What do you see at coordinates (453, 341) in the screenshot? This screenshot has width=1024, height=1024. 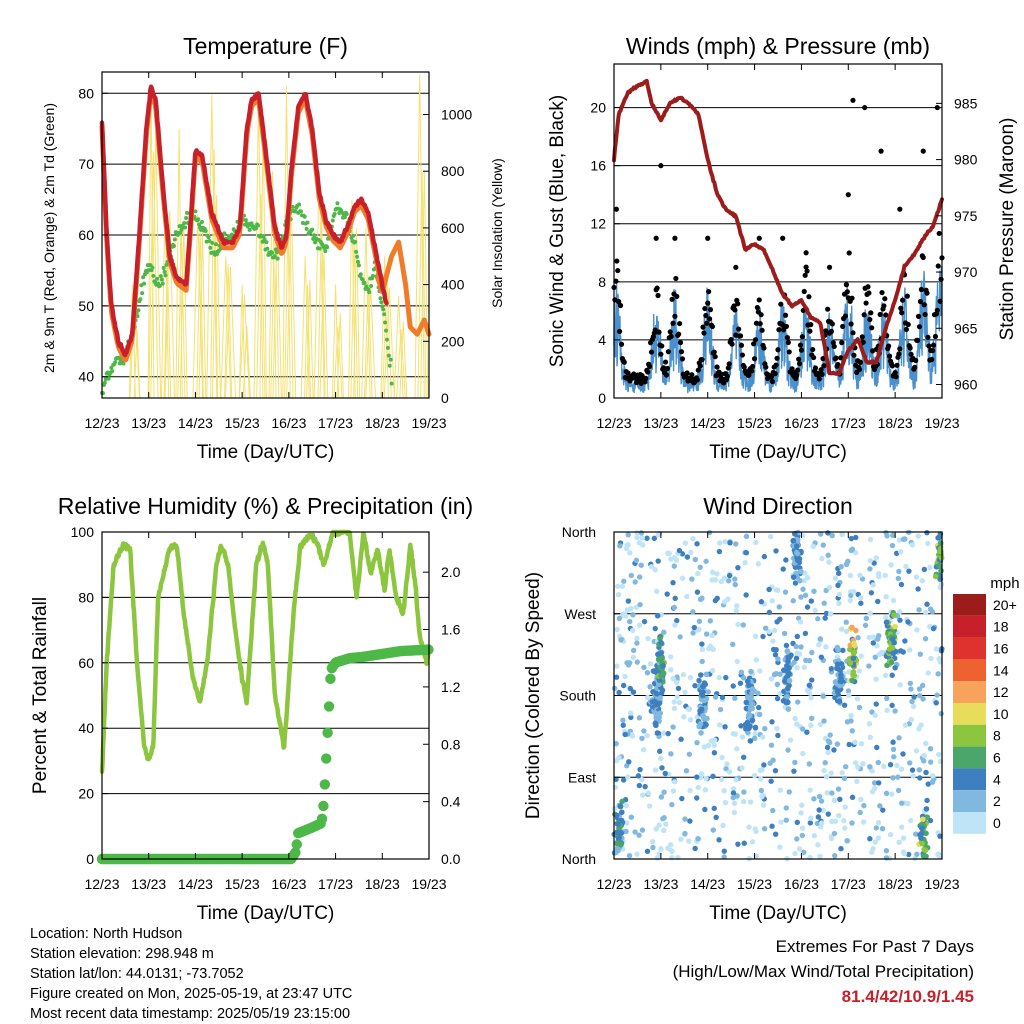 I see `y2-tick-label: 200` at bounding box center [453, 341].